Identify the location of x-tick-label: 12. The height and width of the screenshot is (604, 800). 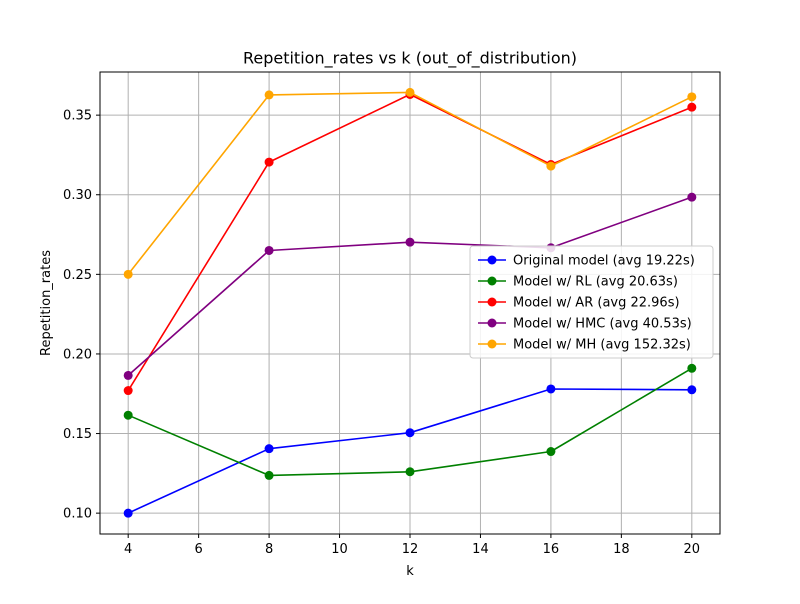
(410, 549).